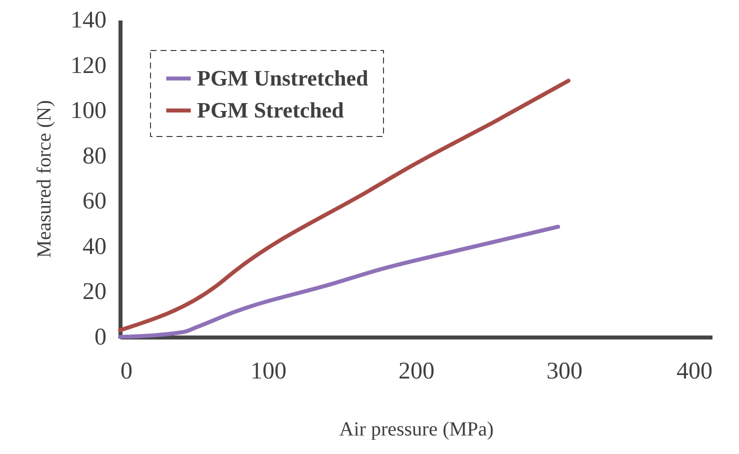 This screenshot has height=454, width=739. I want to click on legend-label: PGM Unstretched, so click(282, 78).